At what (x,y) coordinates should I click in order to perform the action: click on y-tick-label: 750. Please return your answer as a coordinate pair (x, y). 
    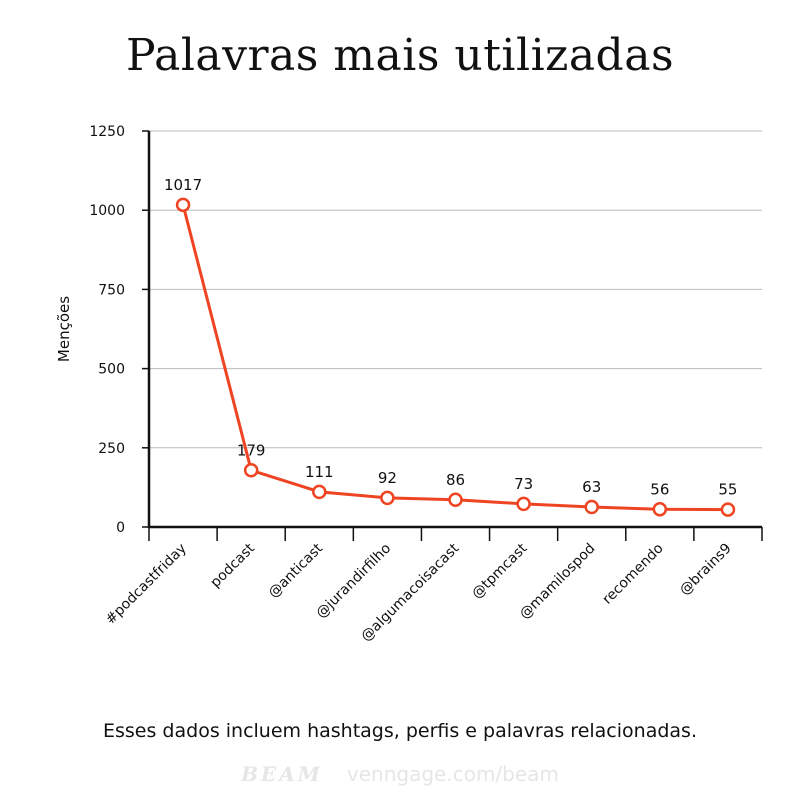
    Looking at the image, I should click on (111, 290).